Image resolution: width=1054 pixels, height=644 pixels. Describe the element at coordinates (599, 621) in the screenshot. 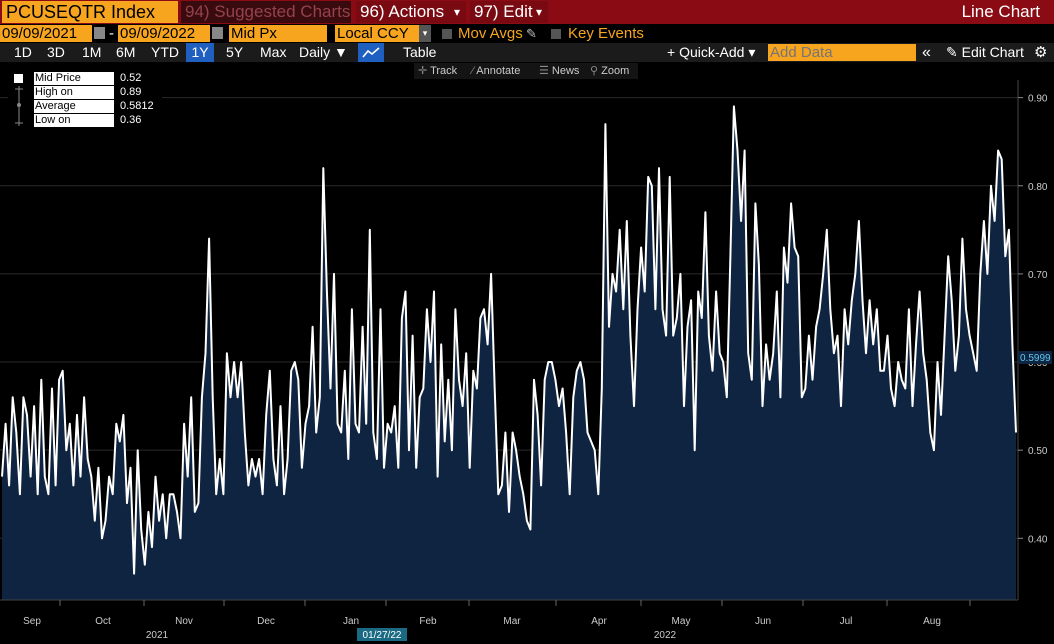

I see `x-month-label: Apr` at that location.